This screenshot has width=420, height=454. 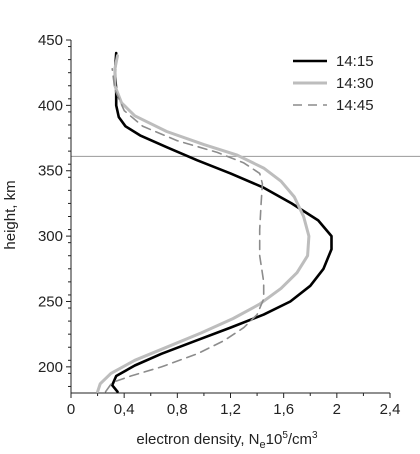 I want to click on x-tick-label: 0,4, so click(x=124, y=409).